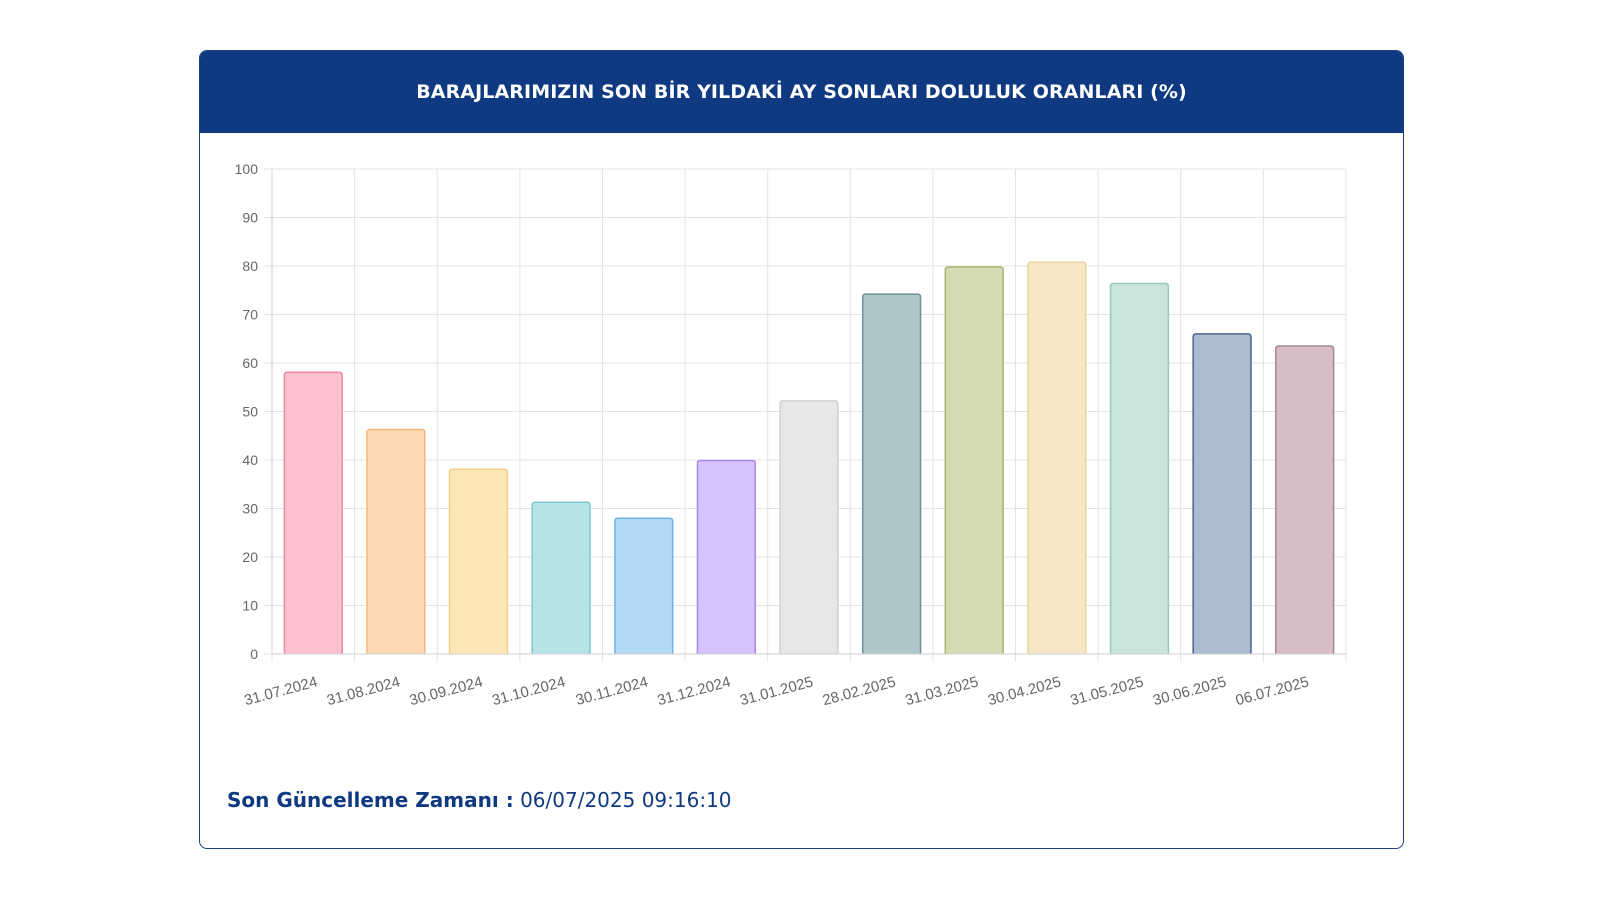 The height and width of the screenshot is (900, 1600). What do you see at coordinates (644, 585) in the screenshot?
I see `bar-30.11.2024` at bounding box center [644, 585].